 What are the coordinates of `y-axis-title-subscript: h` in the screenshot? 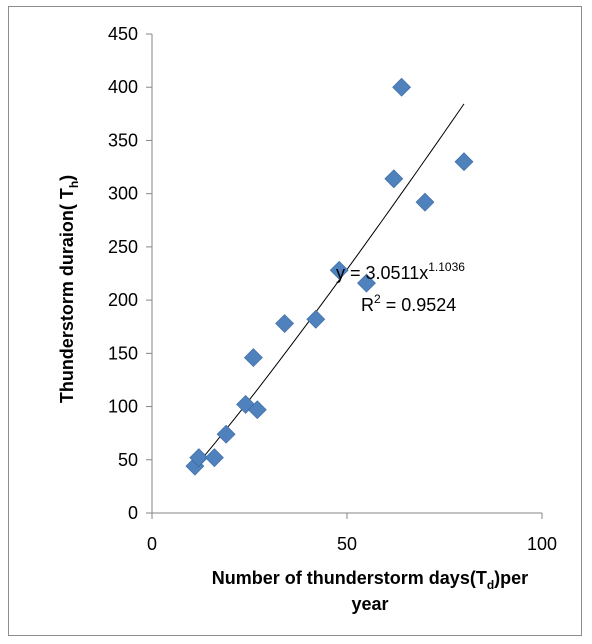 It's located at (74, 184).